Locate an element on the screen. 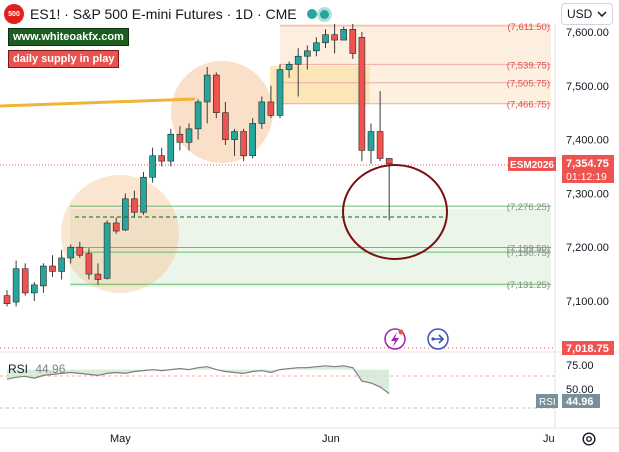 The image size is (619, 452). level-label: (7,276.25) is located at coordinates (528, 207).